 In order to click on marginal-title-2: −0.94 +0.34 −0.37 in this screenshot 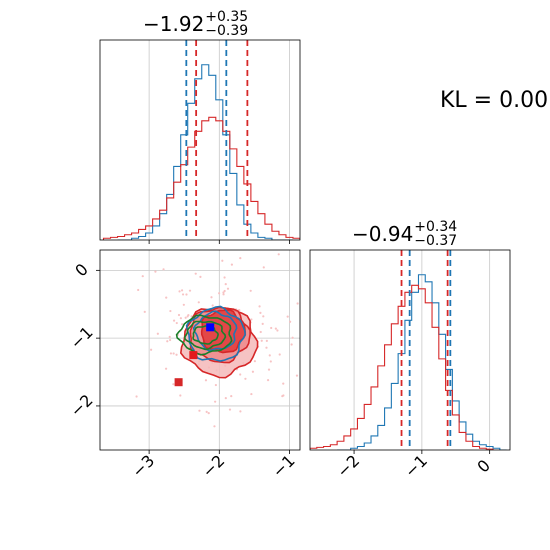, I will do `click(404, 234)`.